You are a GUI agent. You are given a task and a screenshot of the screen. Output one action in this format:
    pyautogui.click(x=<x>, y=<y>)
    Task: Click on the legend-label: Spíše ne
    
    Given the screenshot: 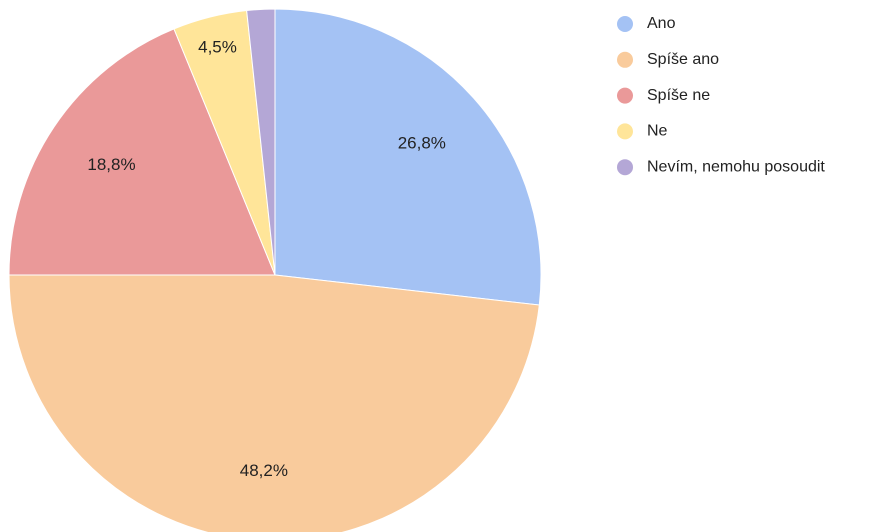 What is the action you would take?
    pyautogui.click(x=678, y=95)
    